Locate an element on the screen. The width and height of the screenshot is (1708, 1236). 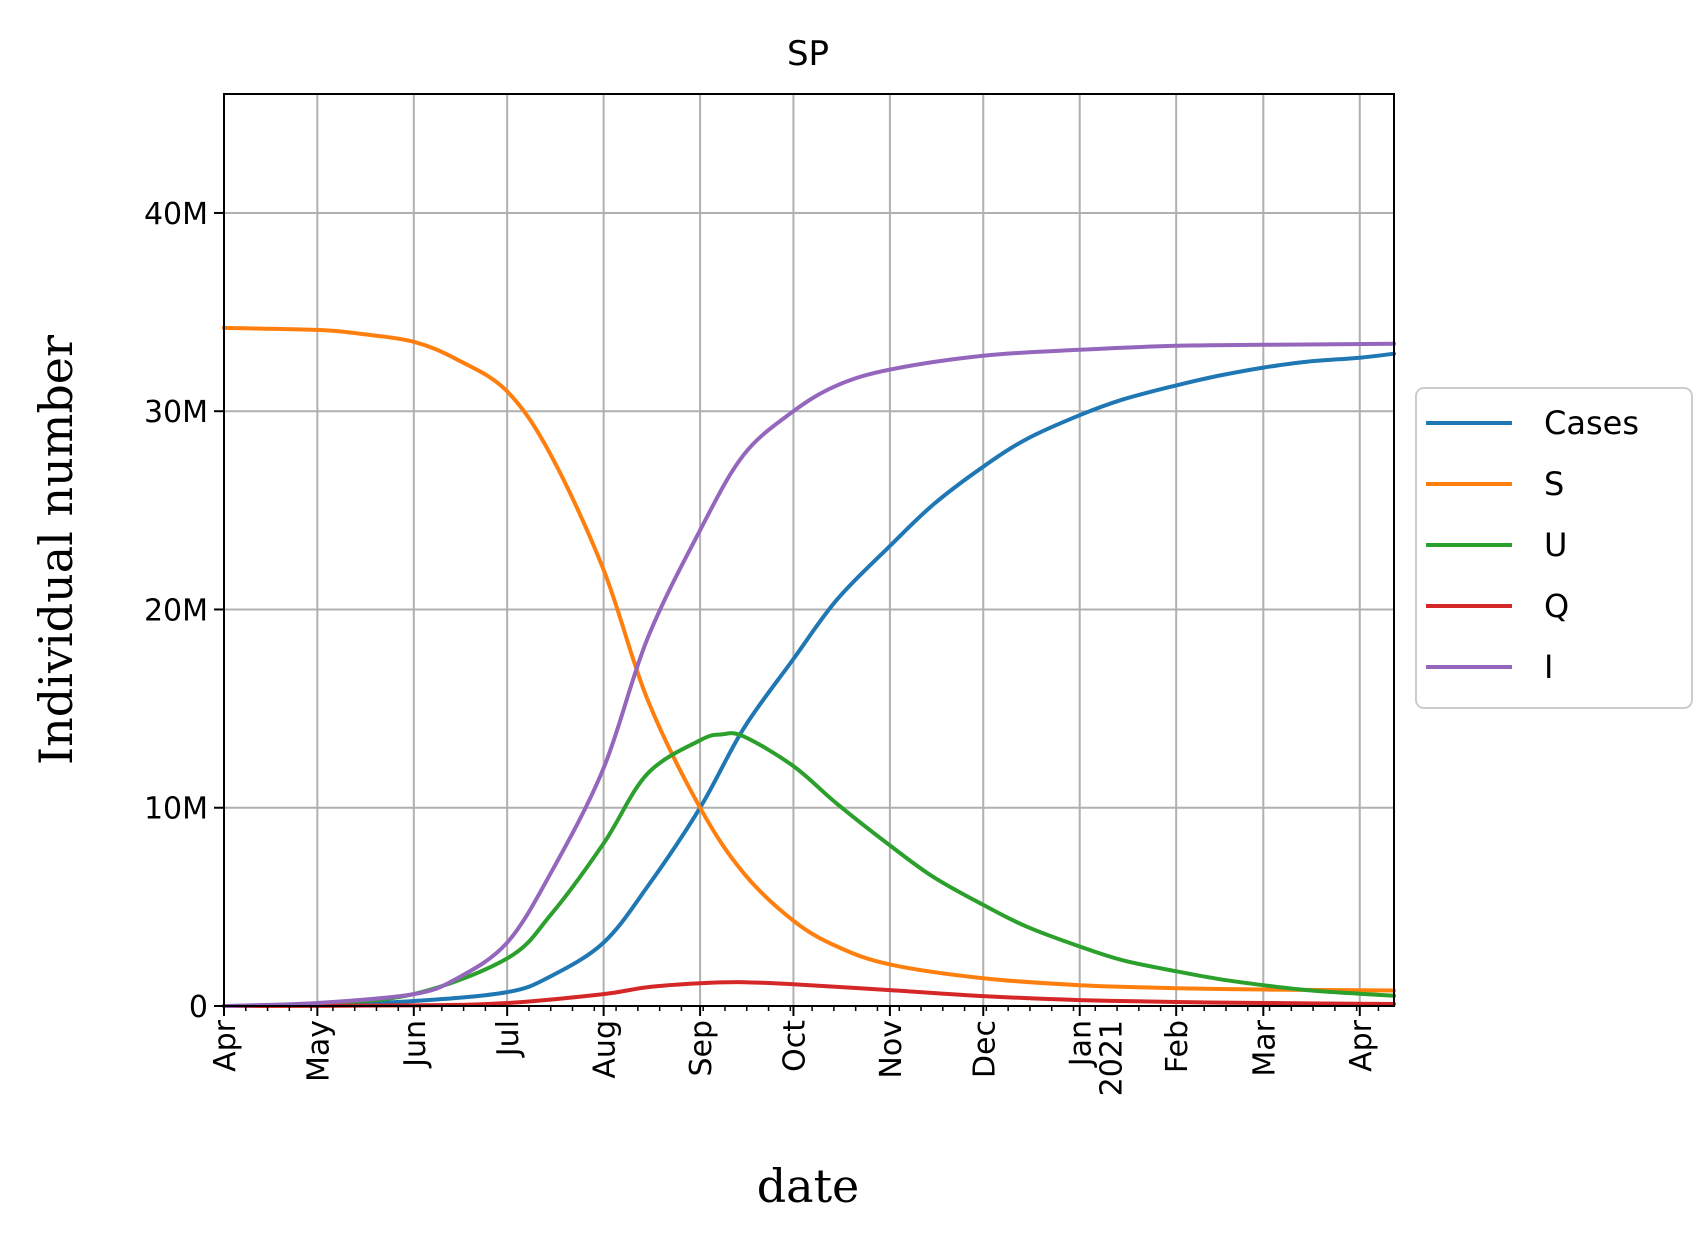
x-tick-label: Jan is located at coordinates (1081, 1044).